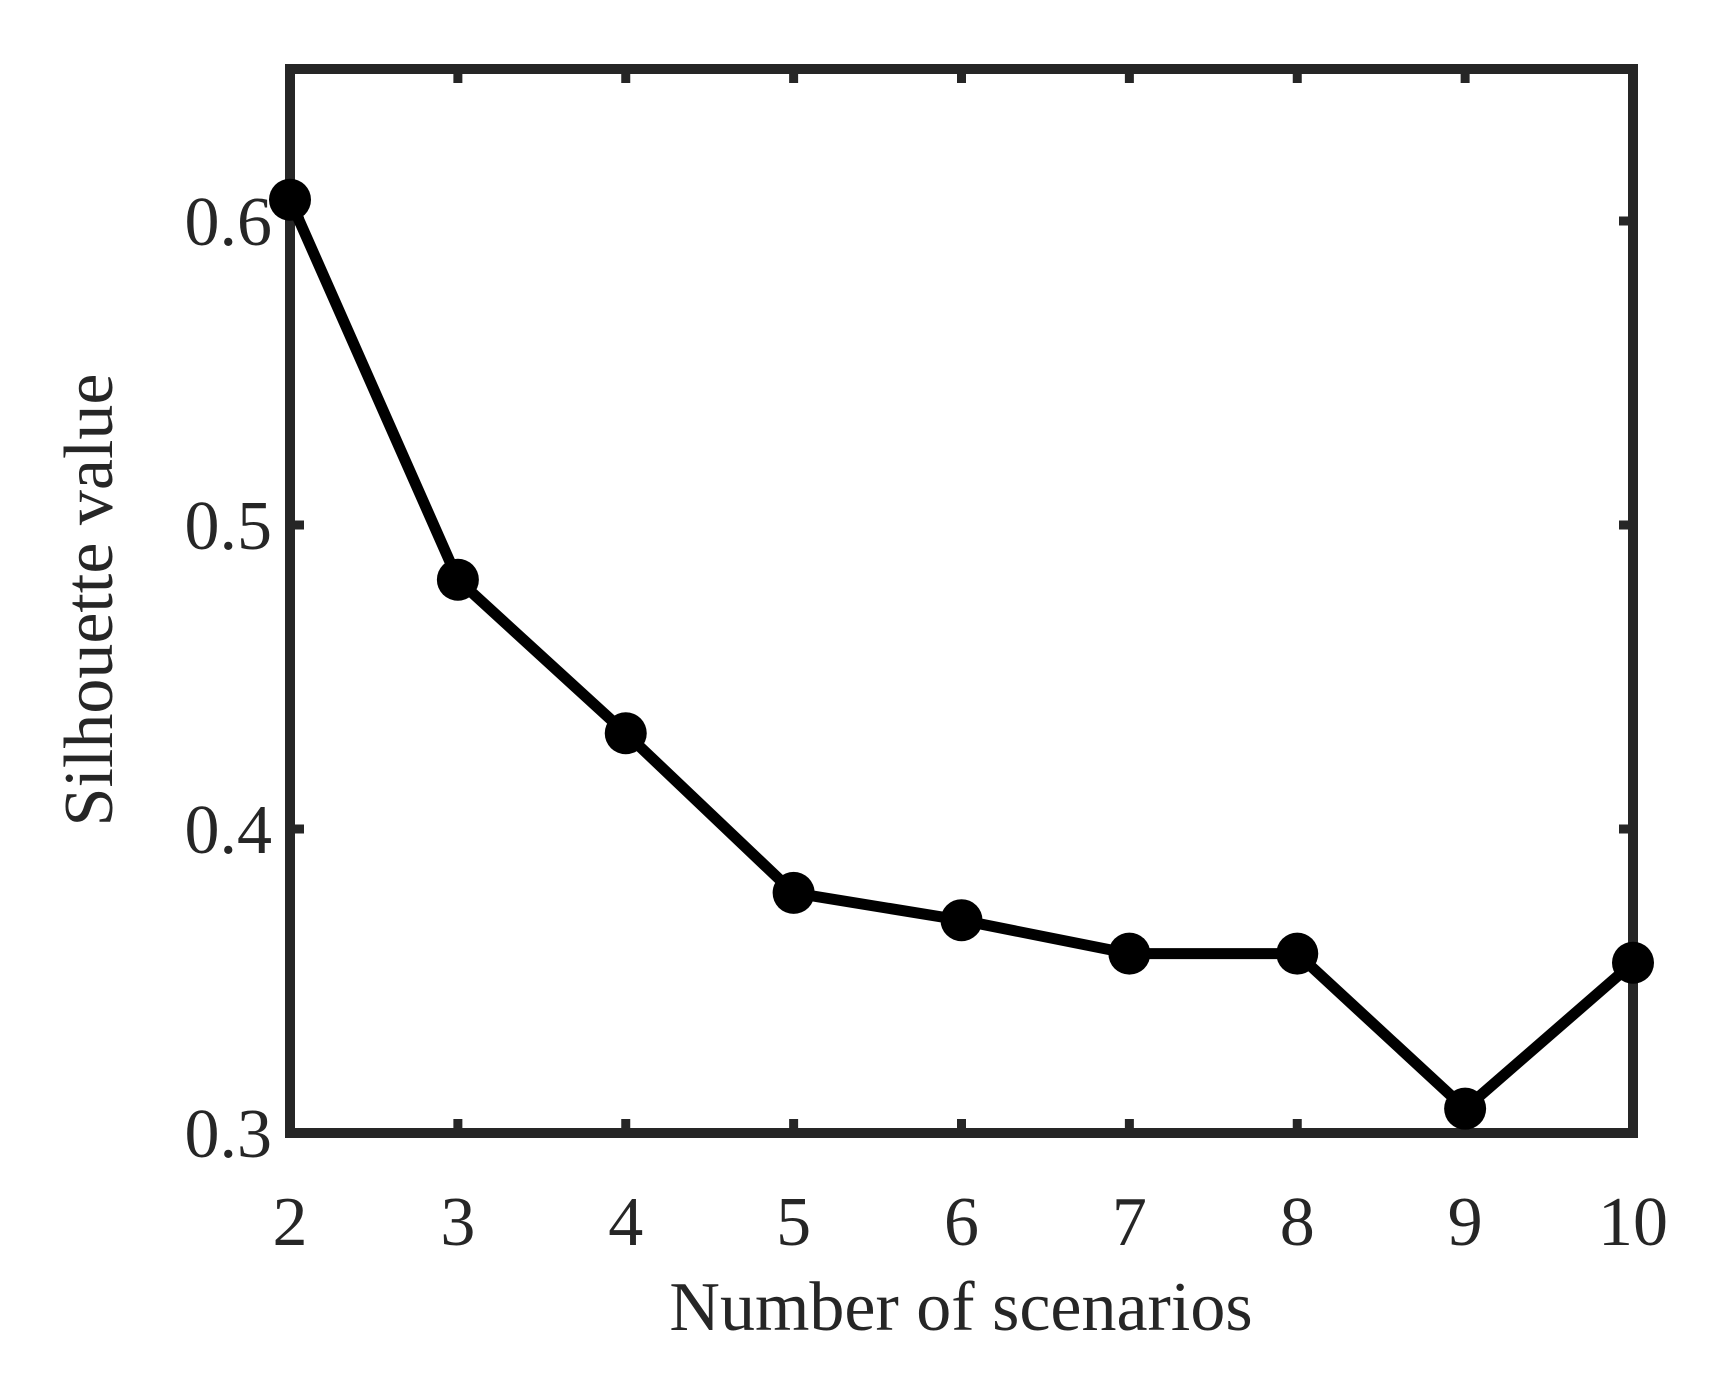 This screenshot has height=1392, width=1724. Describe the element at coordinates (89, 600) in the screenshot. I see `y-axis-label: Silhouette value` at that location.